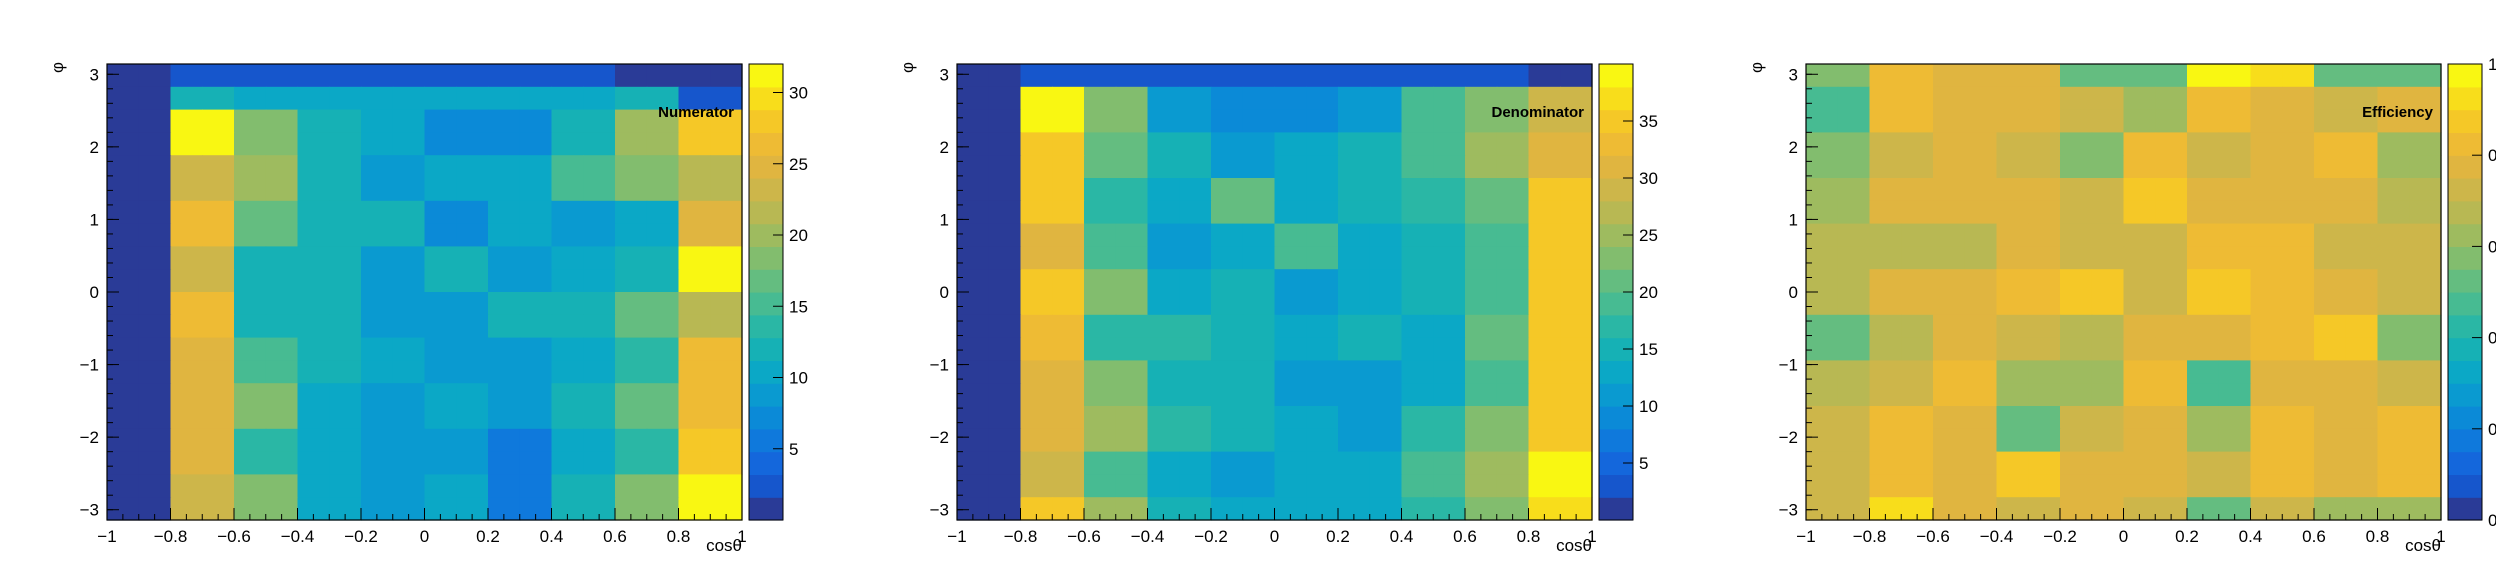 This screenshot has width=2496, height=572. I want to click on colorbar-tick-label: 15, so click(798, 306).